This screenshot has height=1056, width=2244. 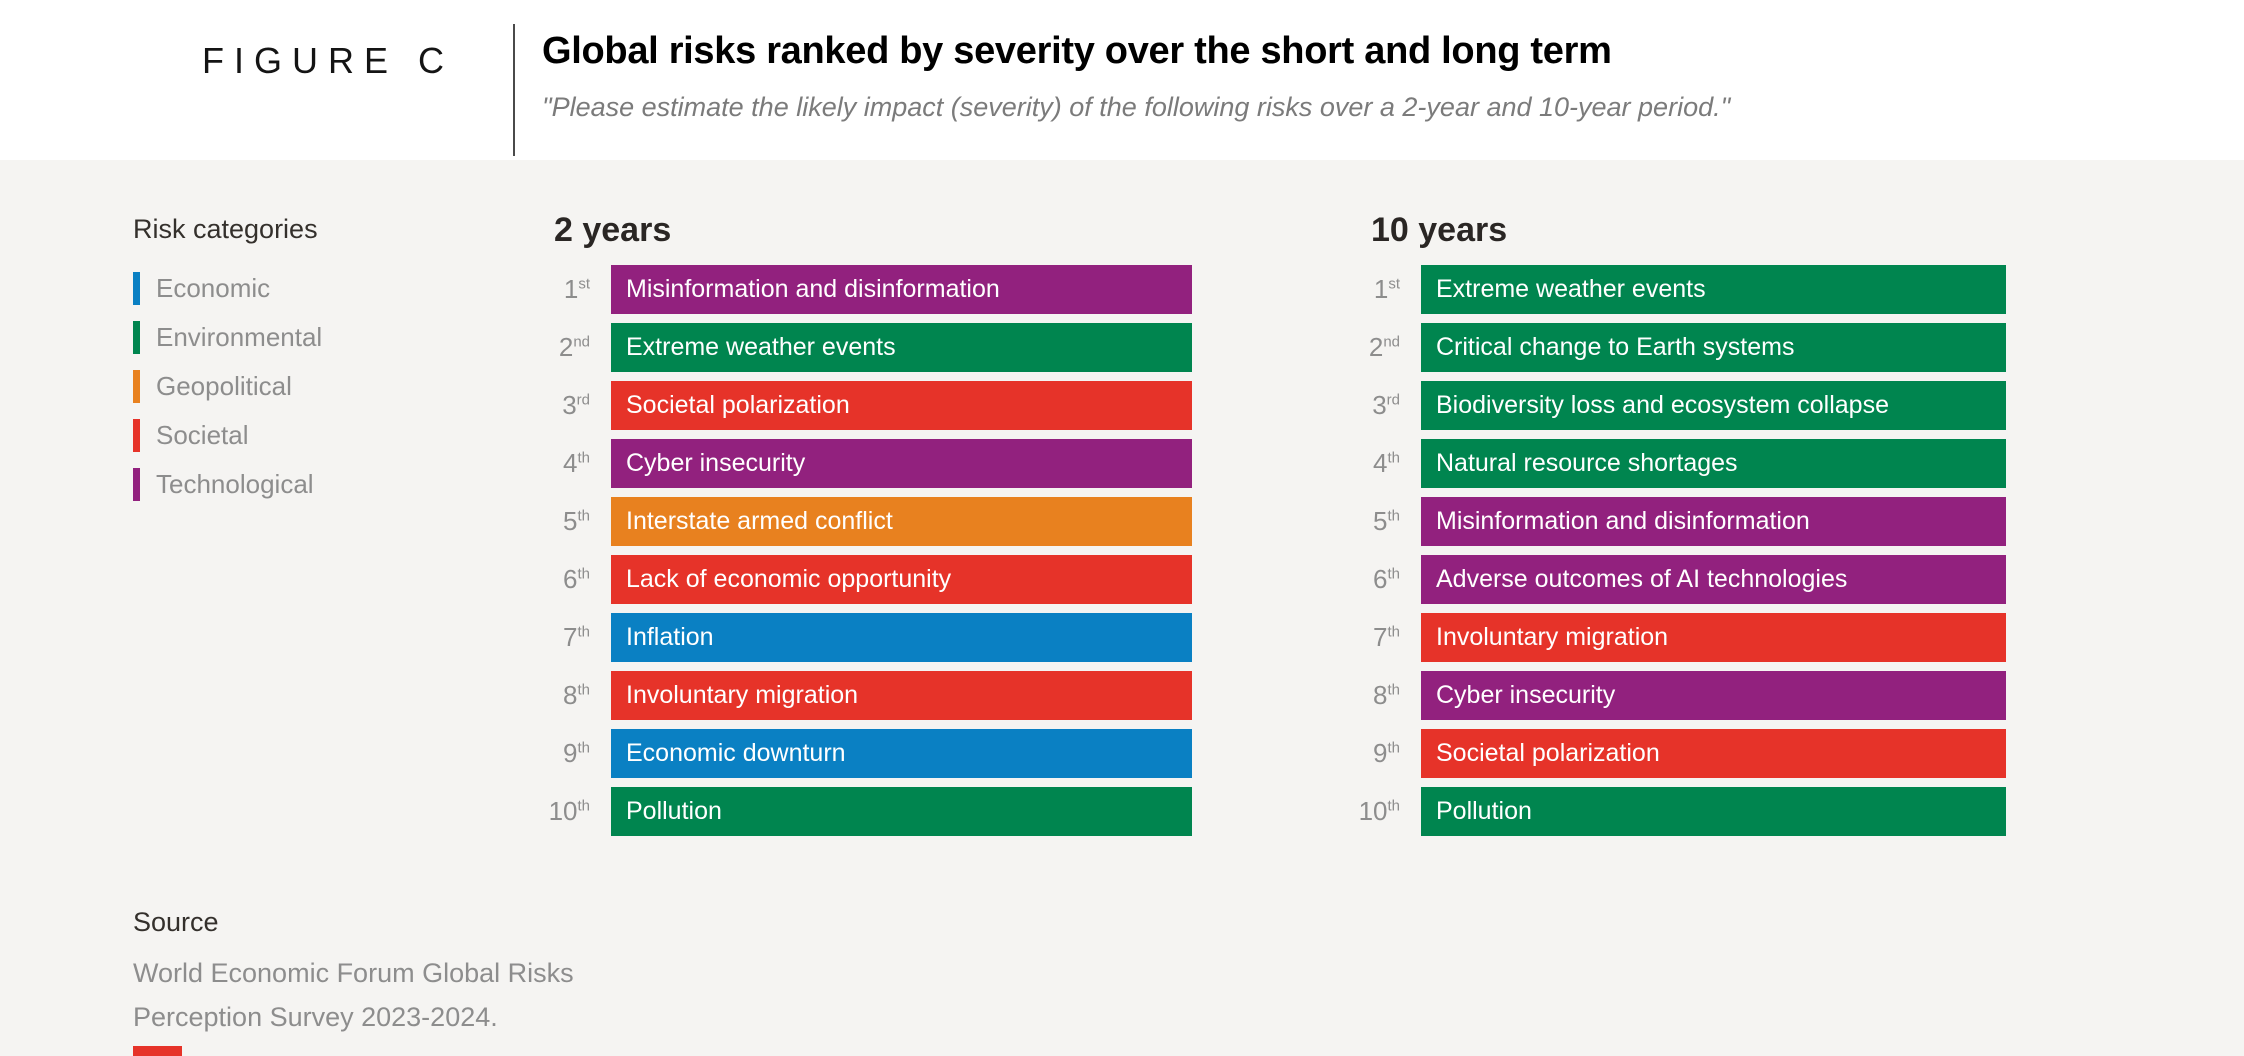 I want to click on risk-bar: Inflation, so click(x=901, y=637).